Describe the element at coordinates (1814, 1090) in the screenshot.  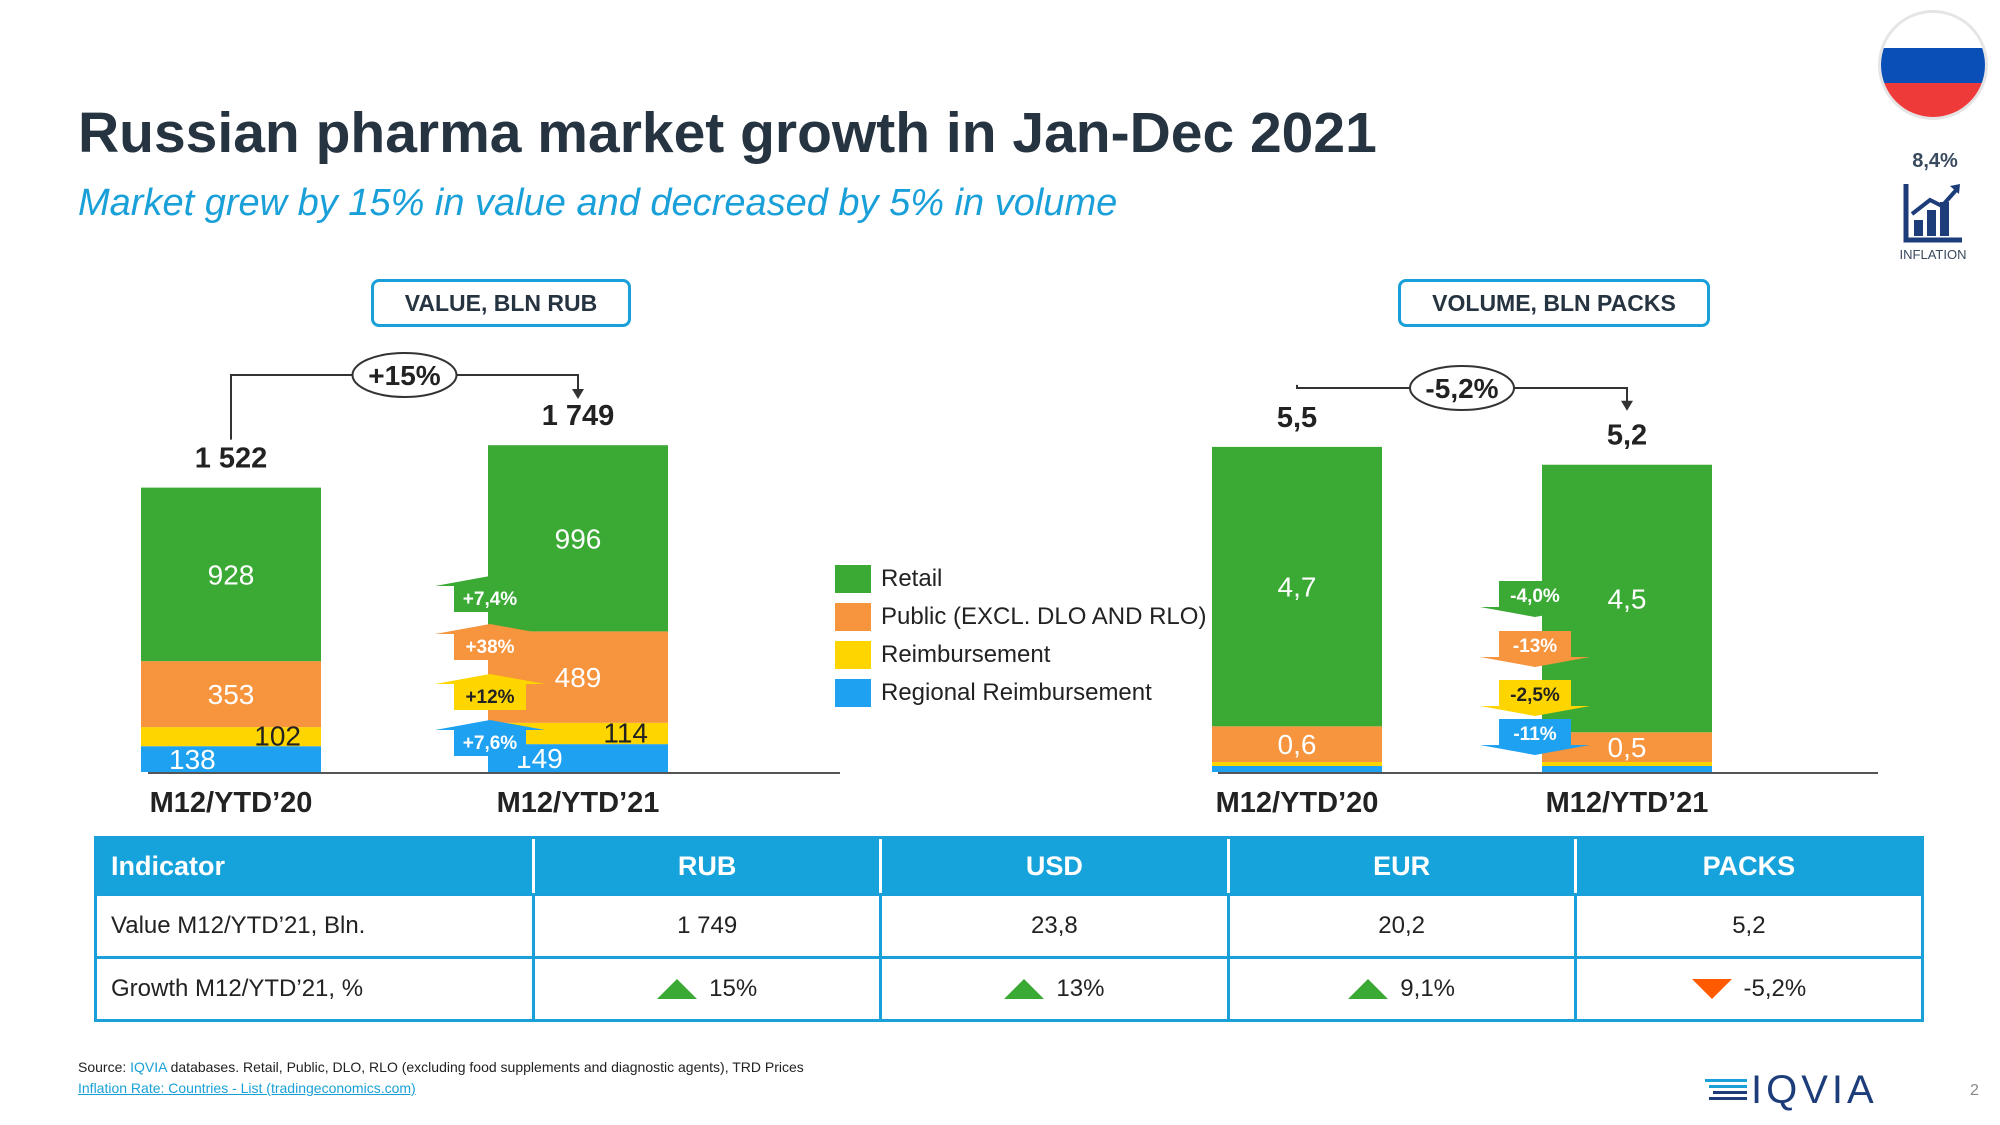
I see `iqvia-logo-text: IQVIA` at that location.